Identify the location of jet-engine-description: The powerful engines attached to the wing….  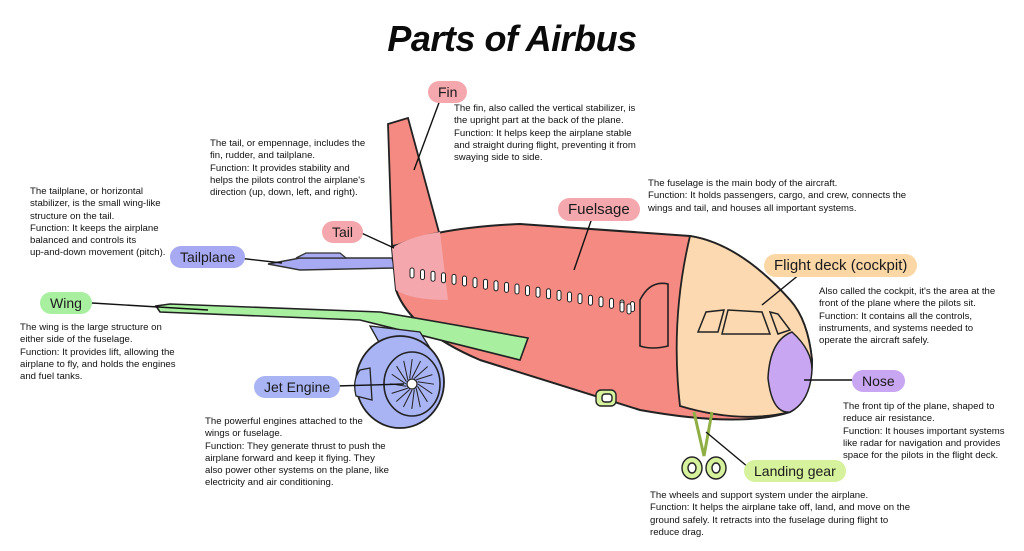
(305, 453).